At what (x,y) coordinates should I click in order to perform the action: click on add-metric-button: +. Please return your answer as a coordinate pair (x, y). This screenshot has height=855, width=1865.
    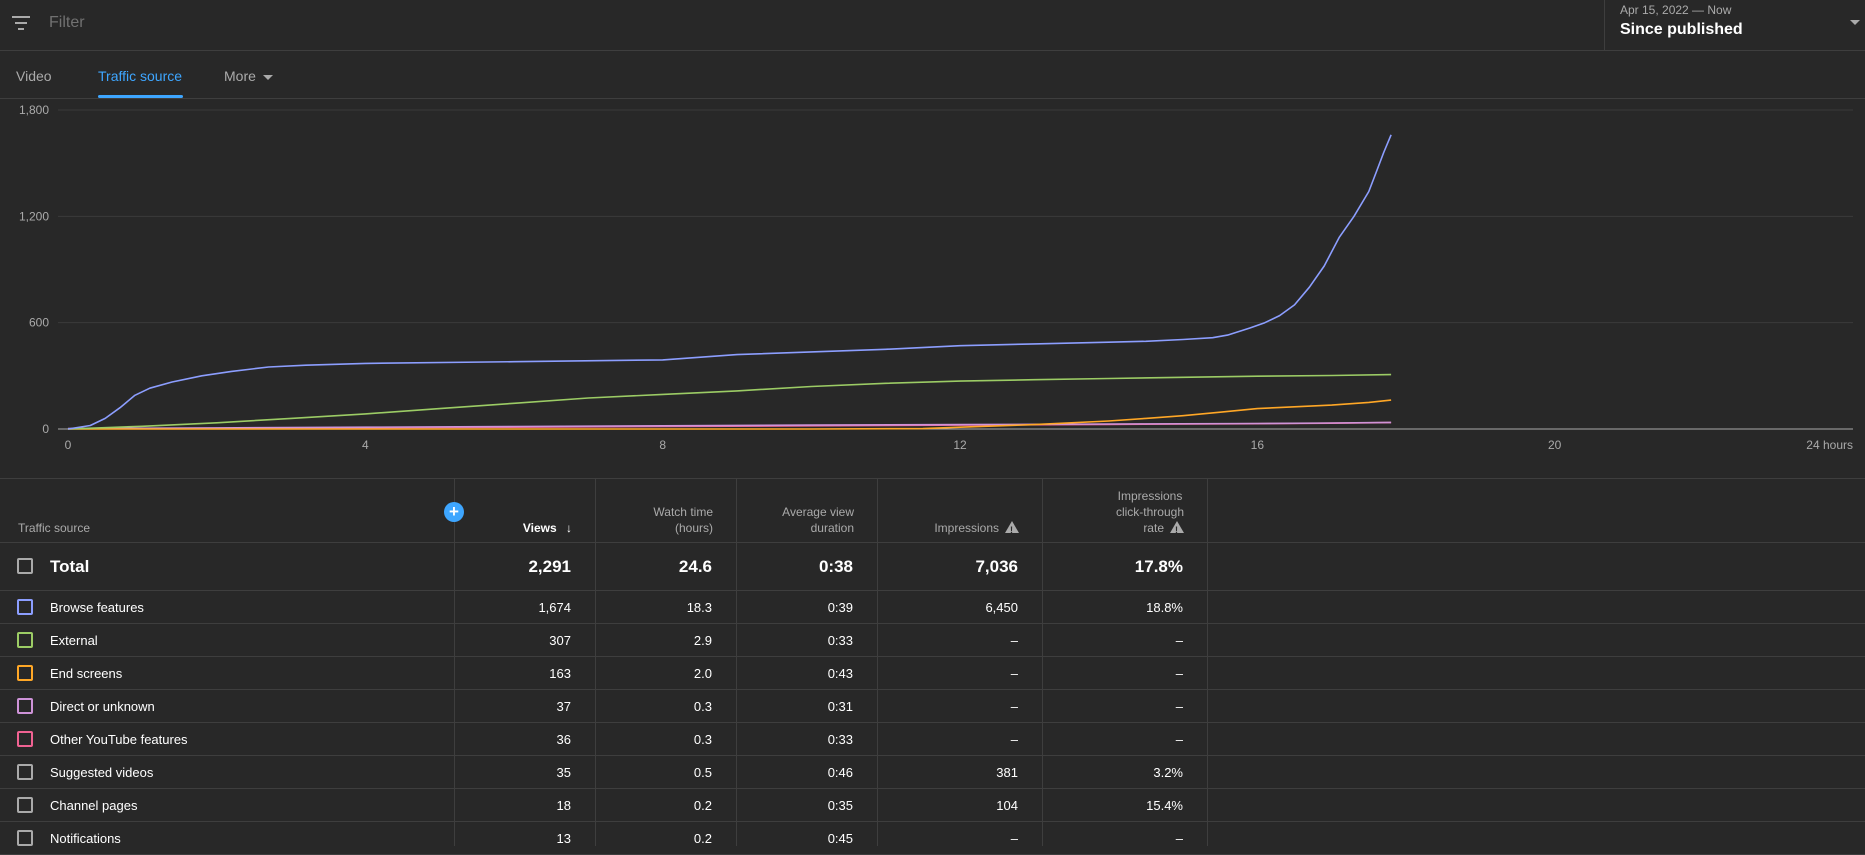
    Looking at the image, I should click on (454, 512).